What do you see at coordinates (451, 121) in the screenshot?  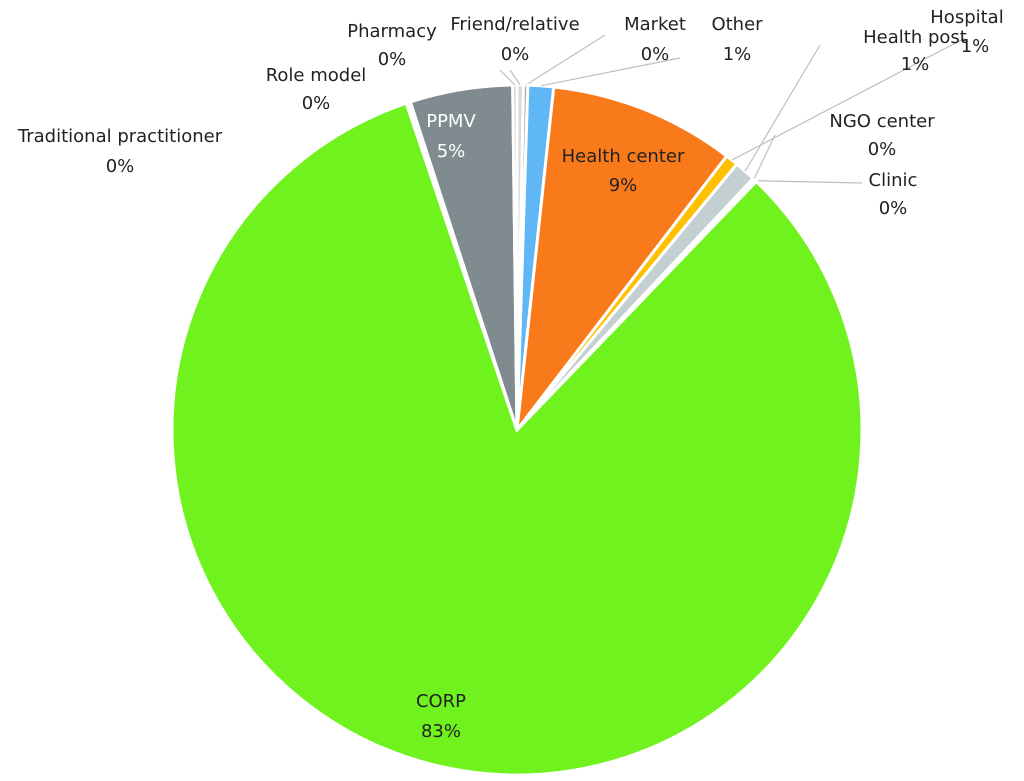 I see `slice-label: PPMV` at bounding box center [451, 121].